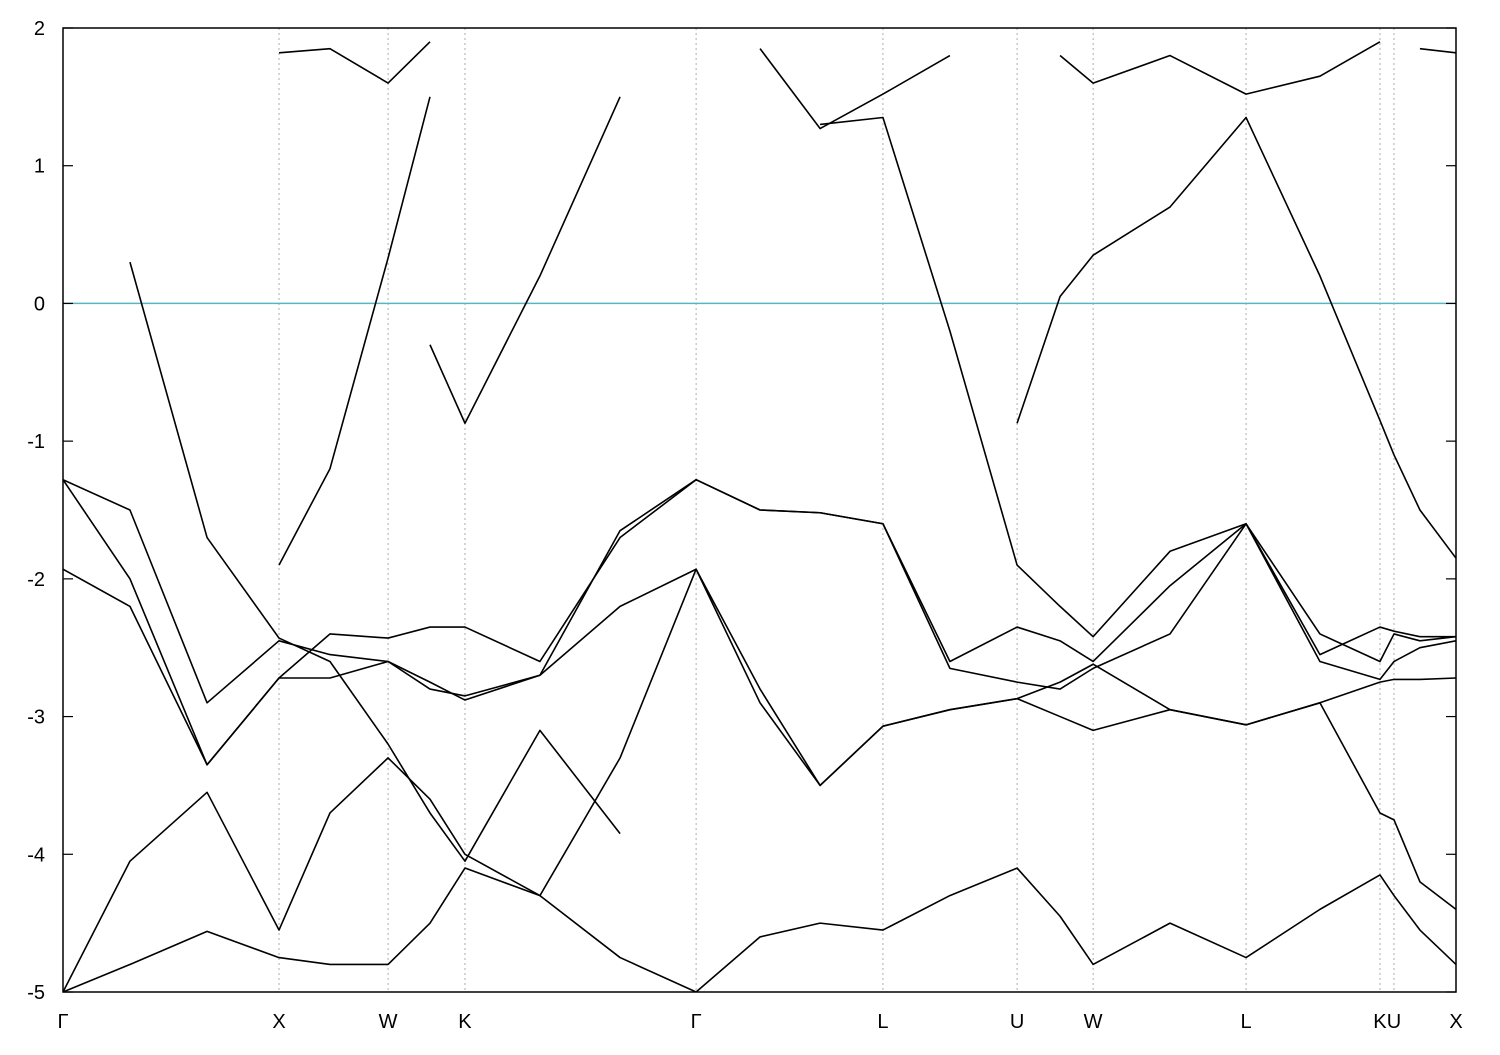  Describe the element at coordinates (39, 304) in the screenshot. I see `y-tick-label: 0` at that location.